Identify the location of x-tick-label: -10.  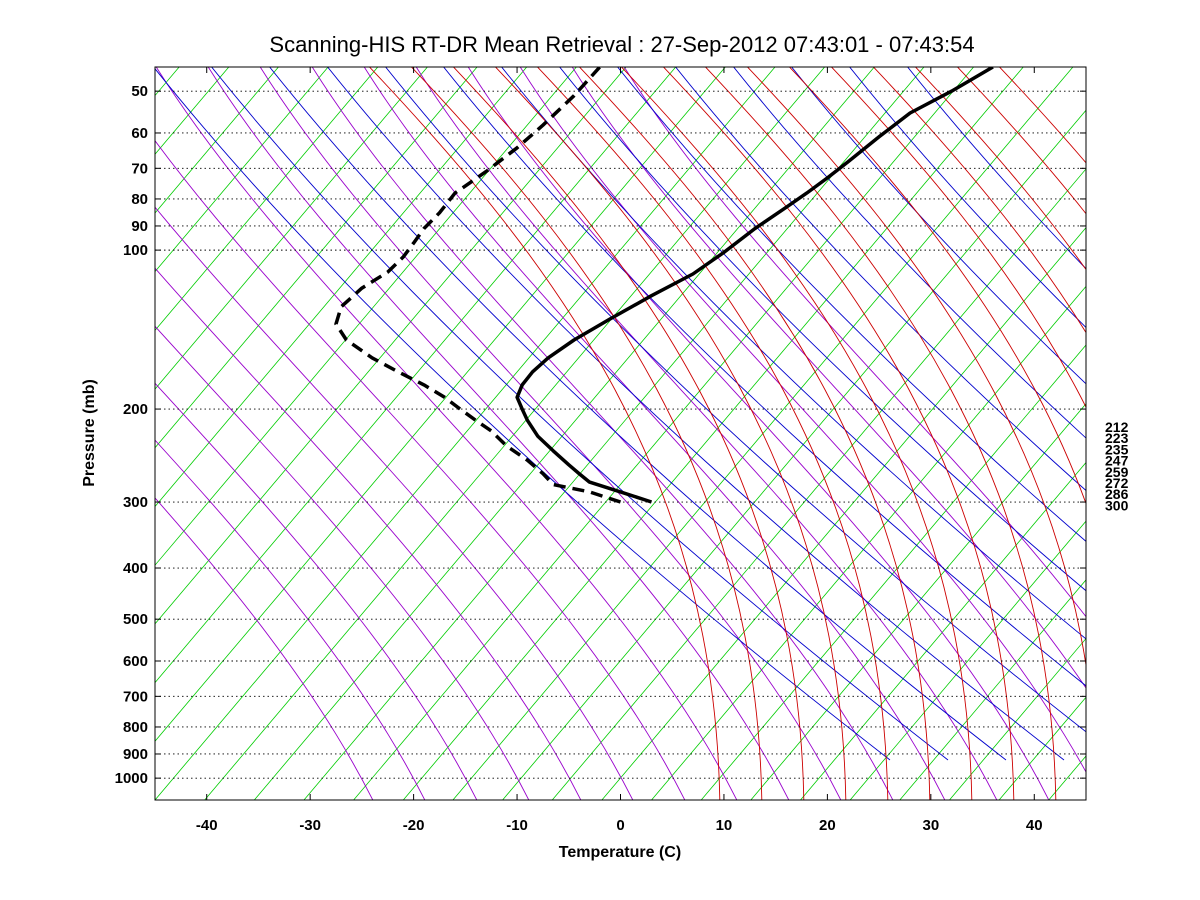
(517, 825).